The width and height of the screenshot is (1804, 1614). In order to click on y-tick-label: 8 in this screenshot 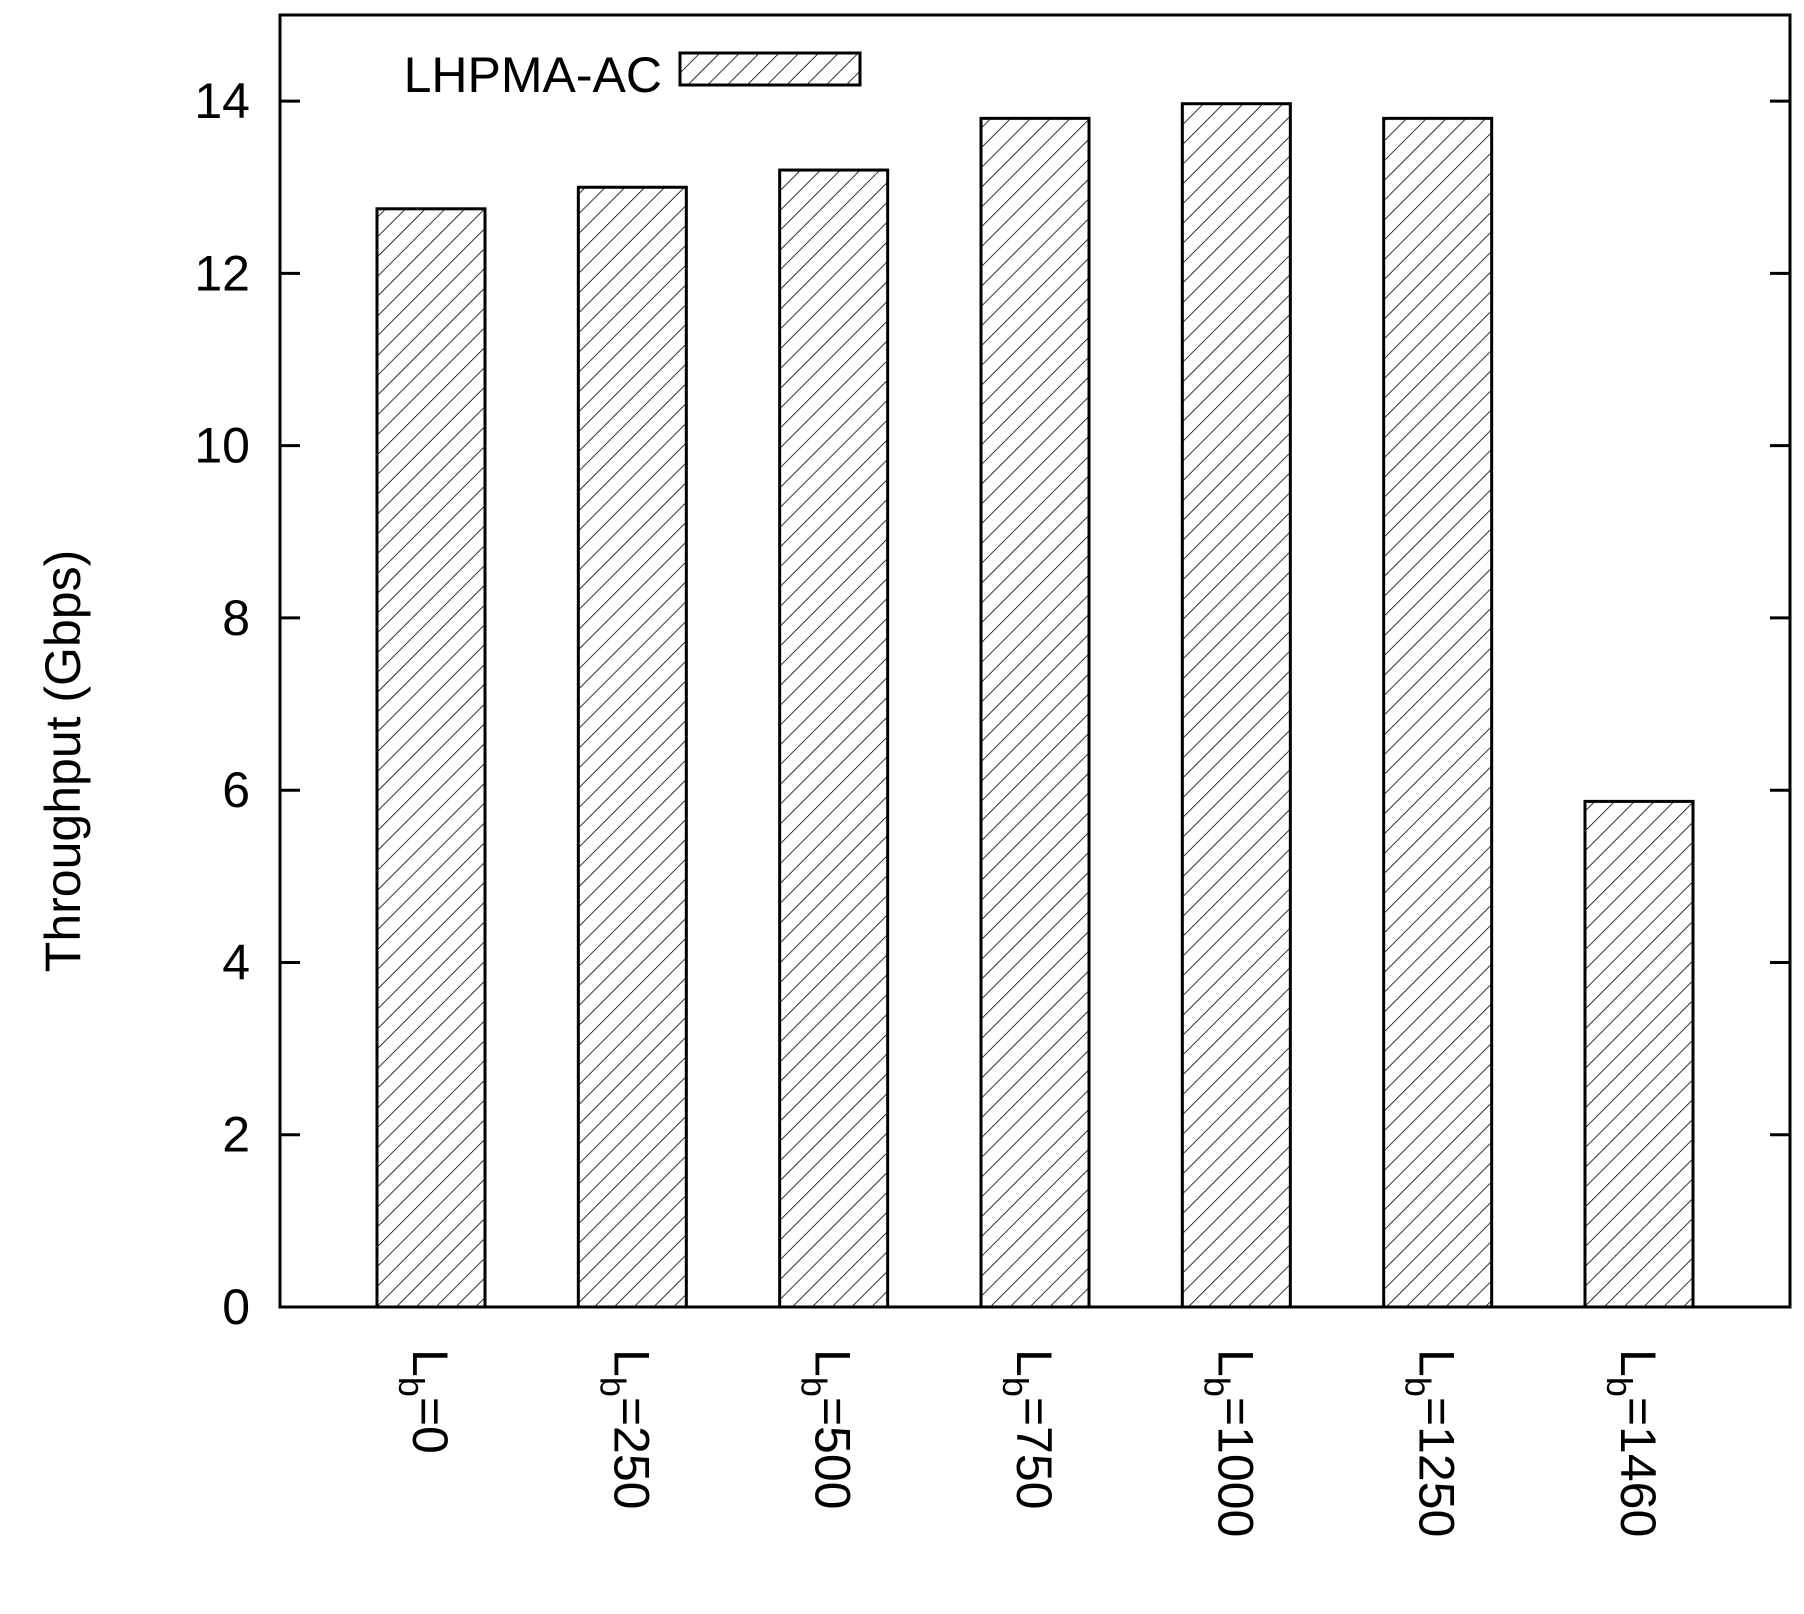, I will do `click(236, 618)`.